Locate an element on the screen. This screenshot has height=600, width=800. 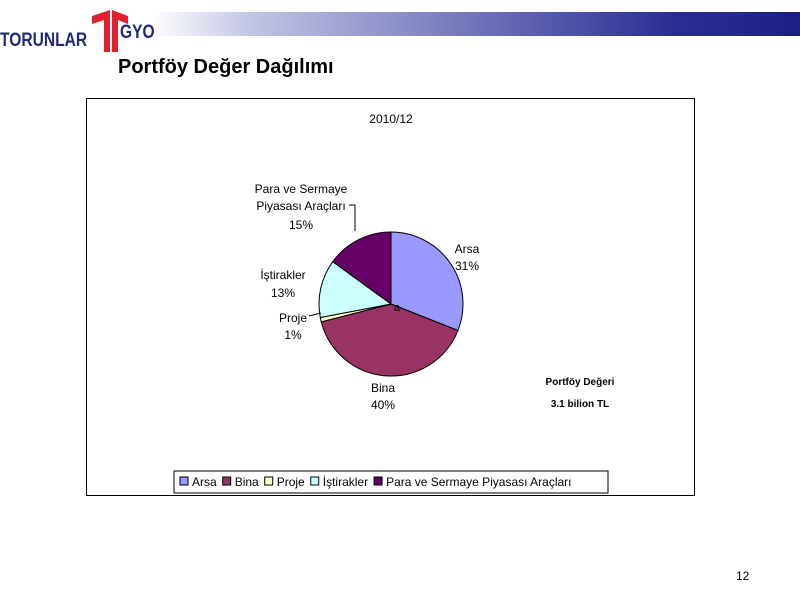
annotation-portfoy-degeri: Portföy Değeri is located at coordinates (580, 382).